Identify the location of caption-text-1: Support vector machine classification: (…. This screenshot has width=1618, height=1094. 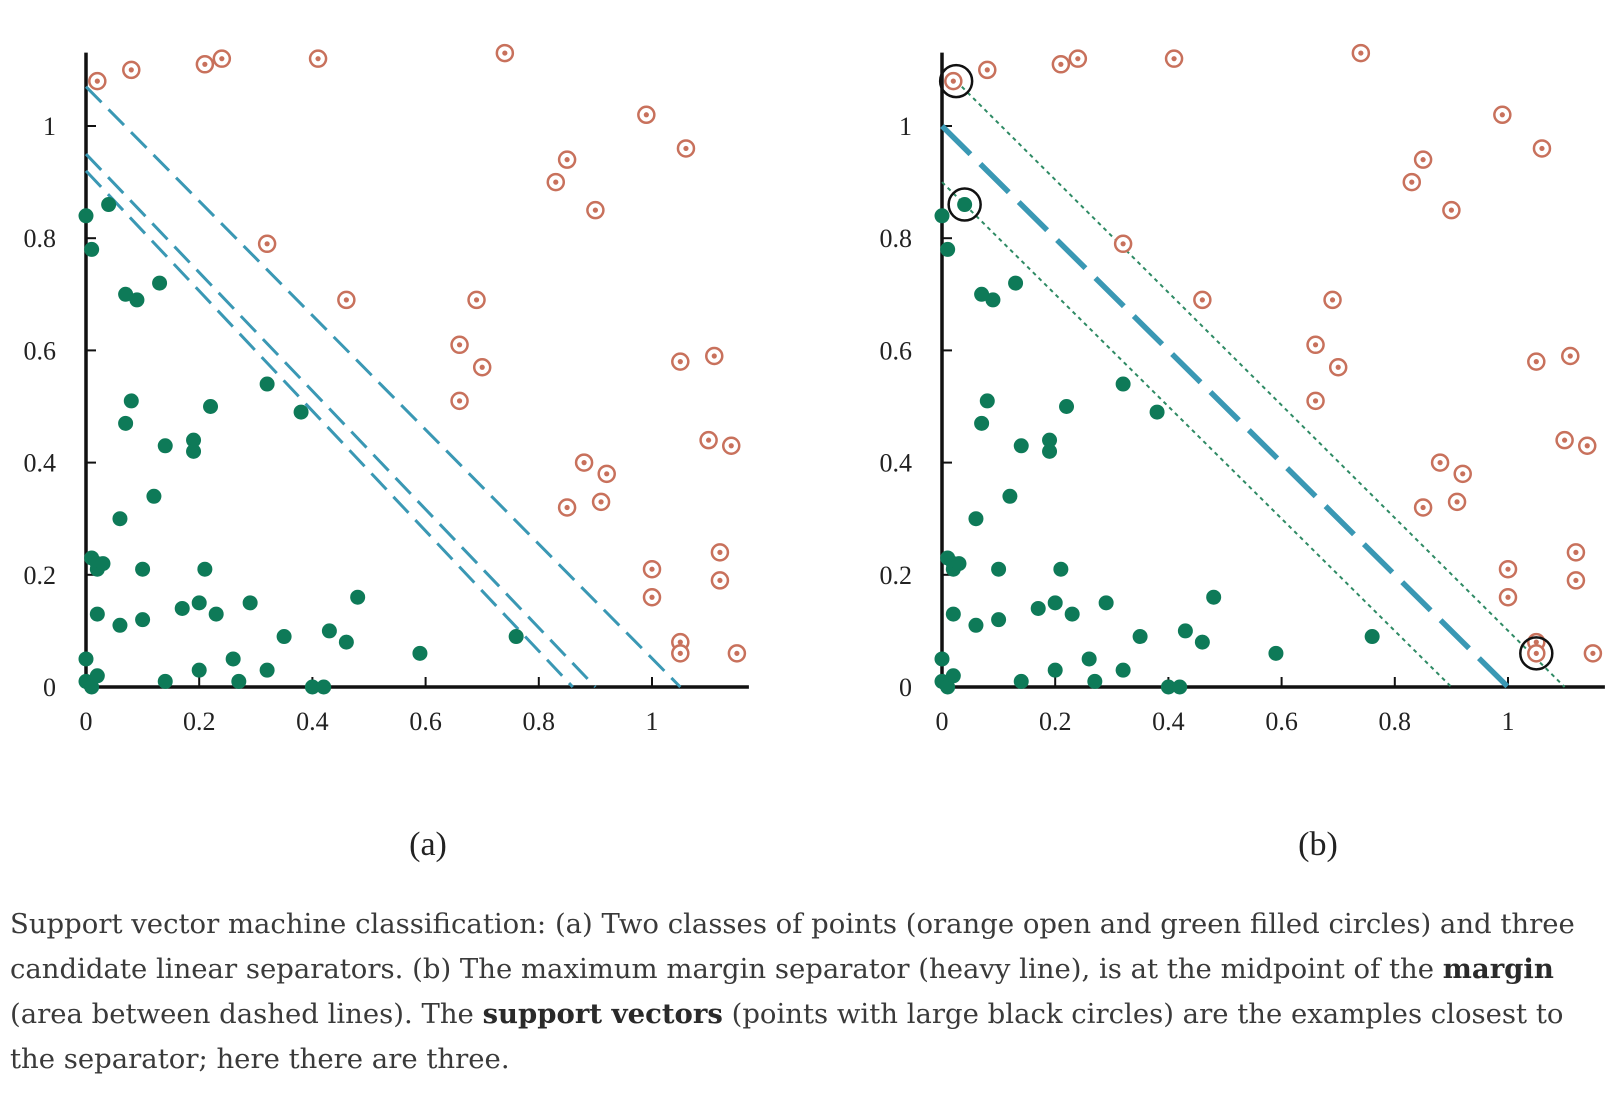
(792, 946).